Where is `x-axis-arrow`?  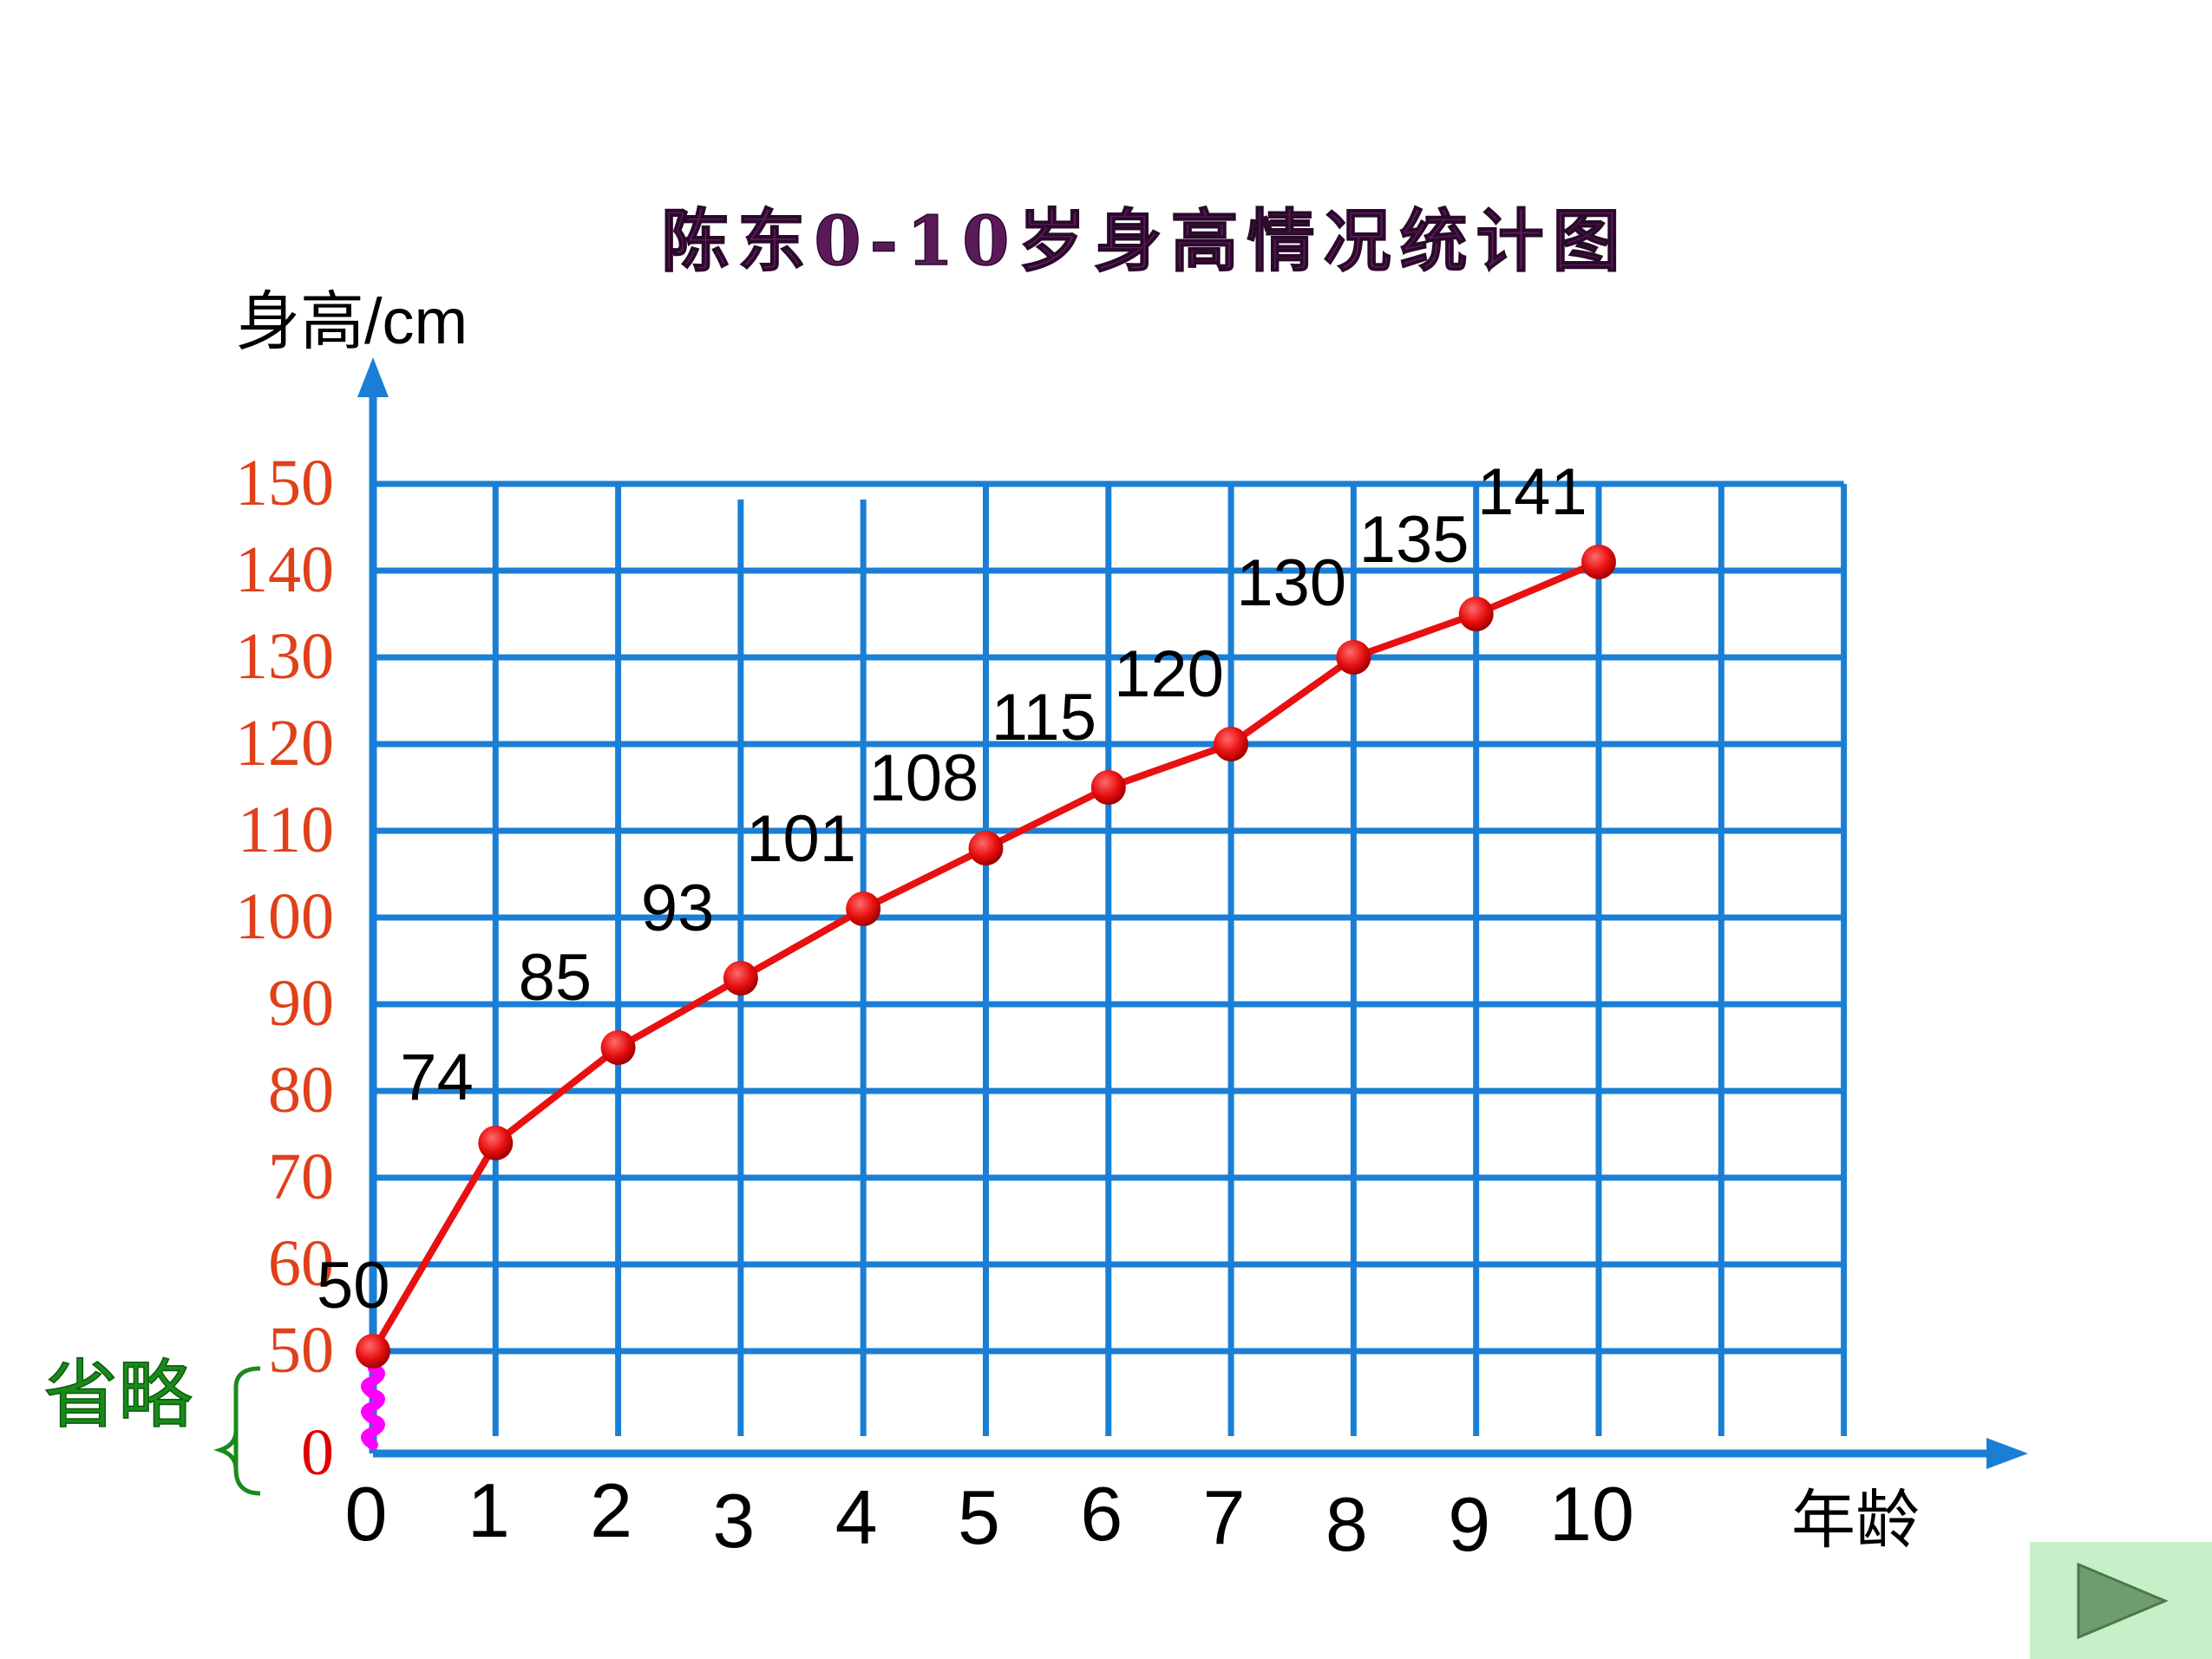 x-axis-arrow is located at coordinates (2007, 1454).